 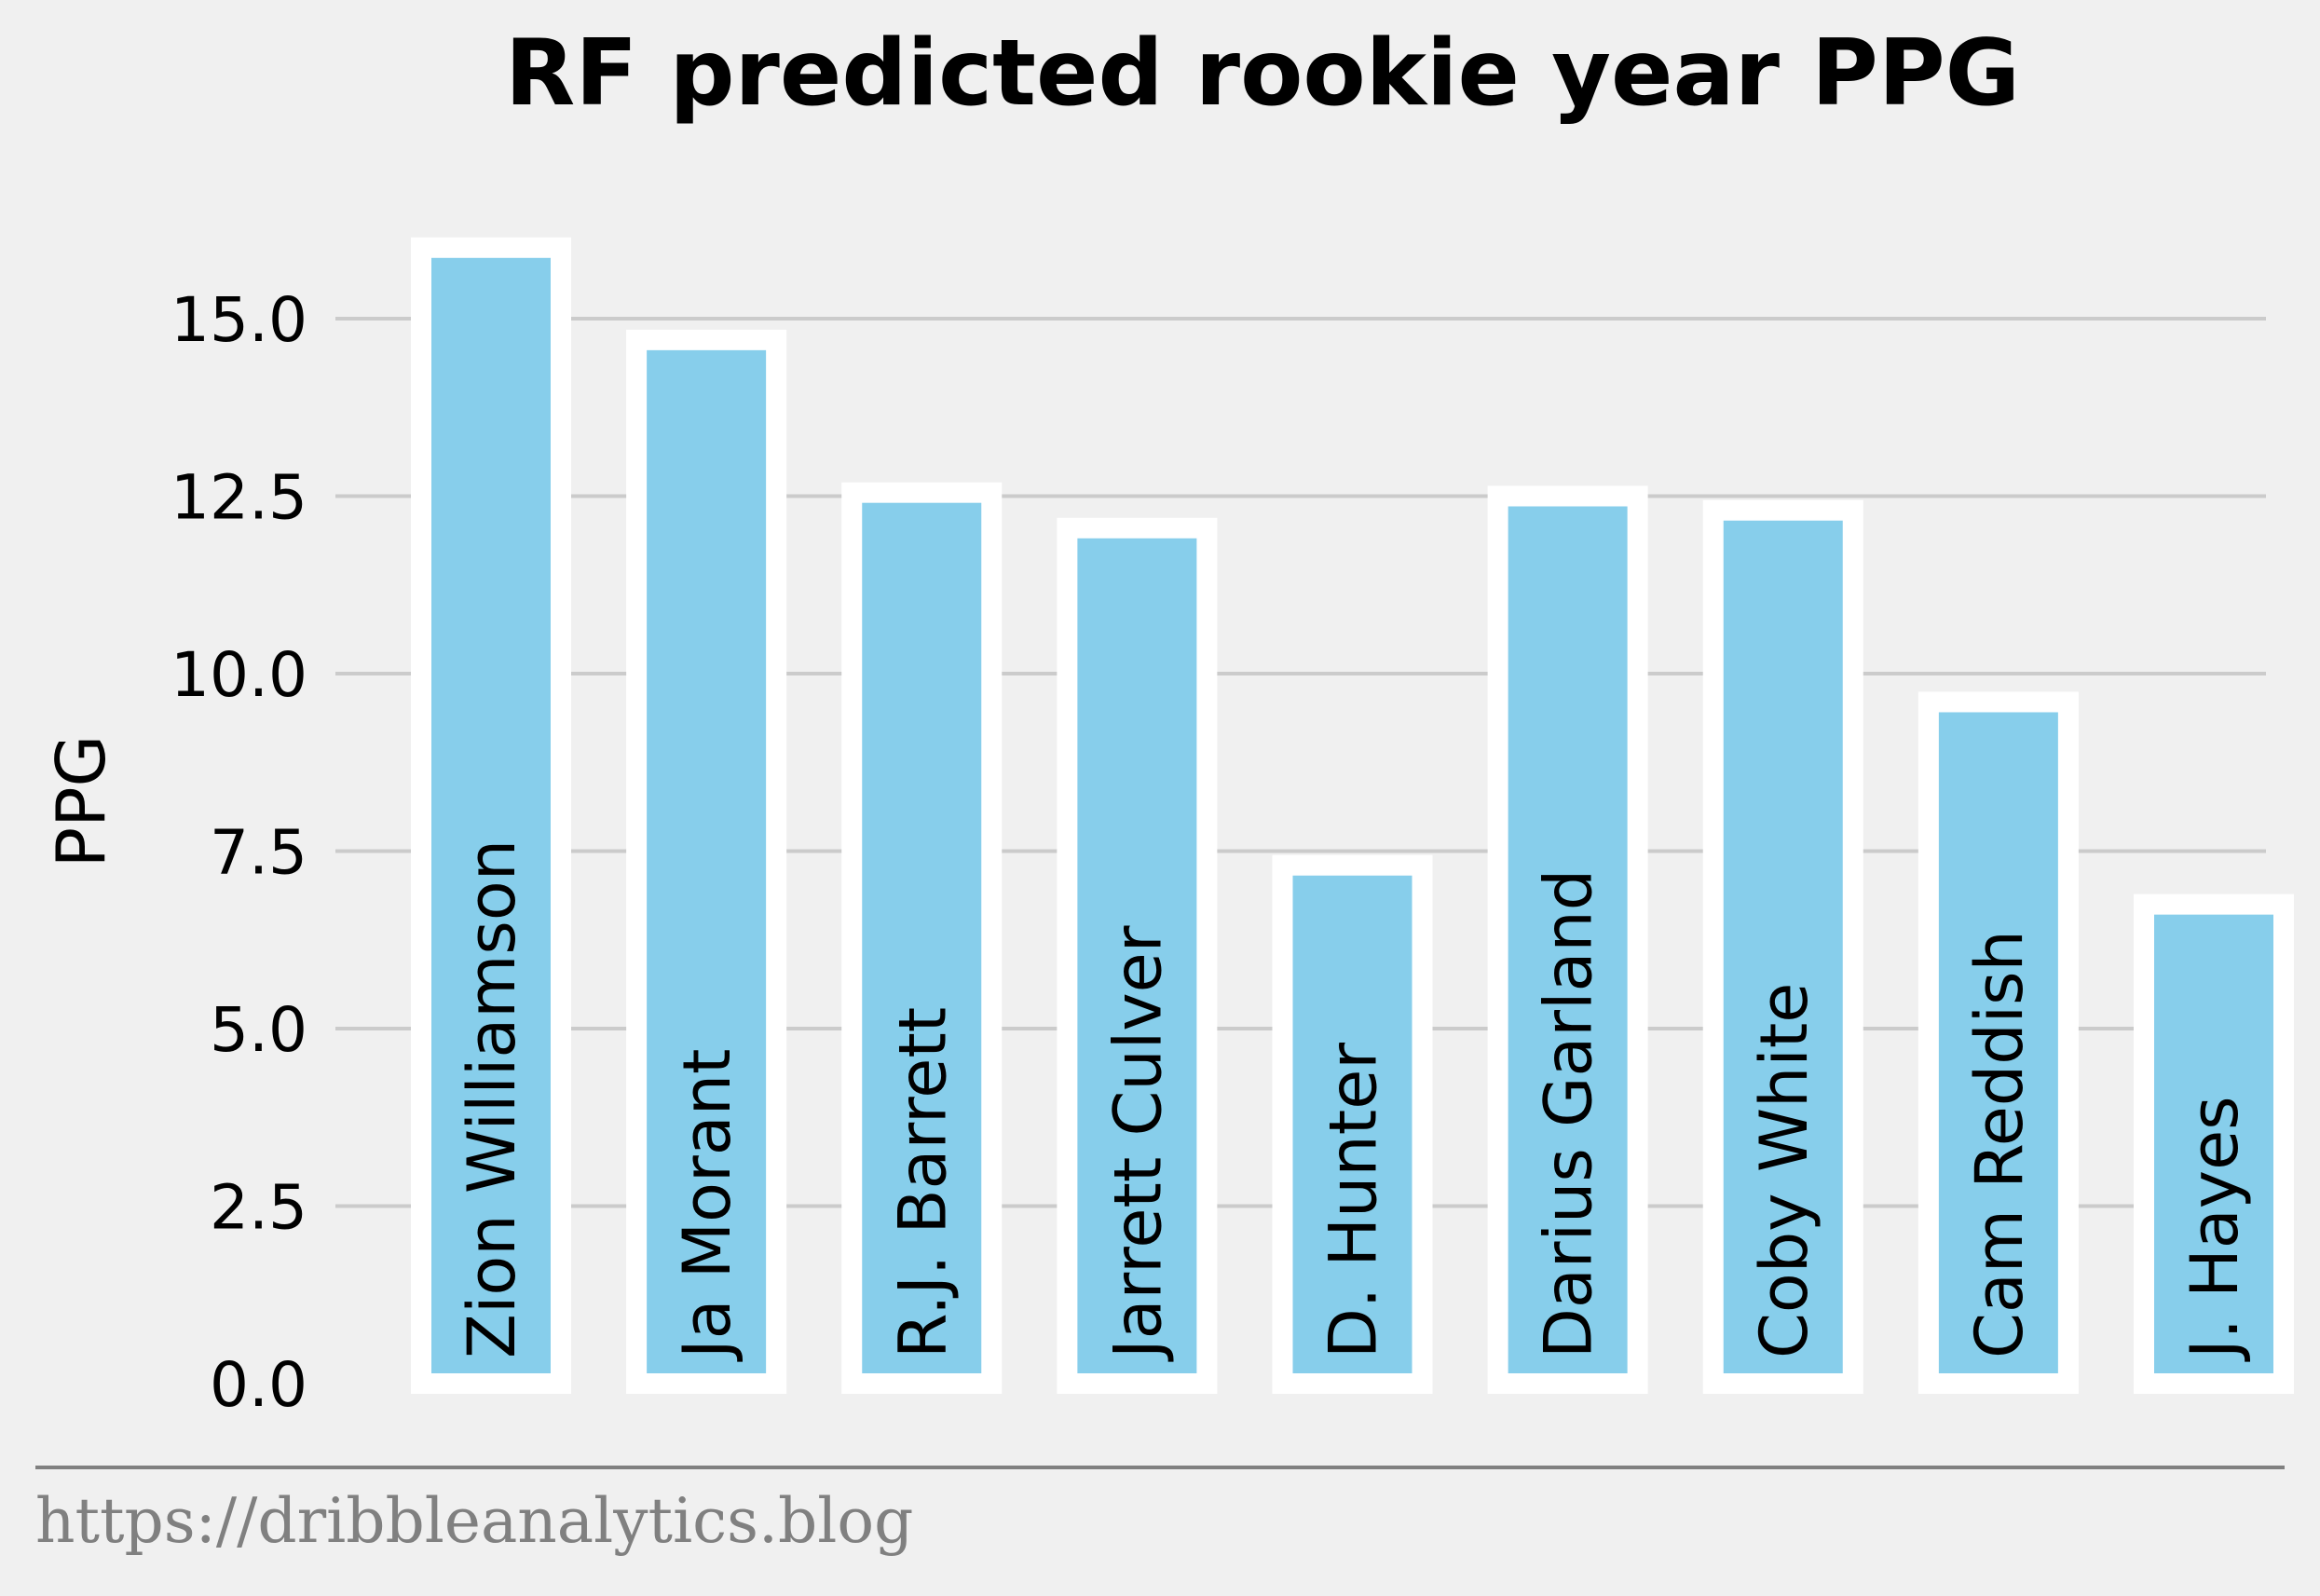 What do you see at coordinates (259, 1208) in the screenshot?
I see `y-tick-label: 2.5` at bounding box center [259, 1208].